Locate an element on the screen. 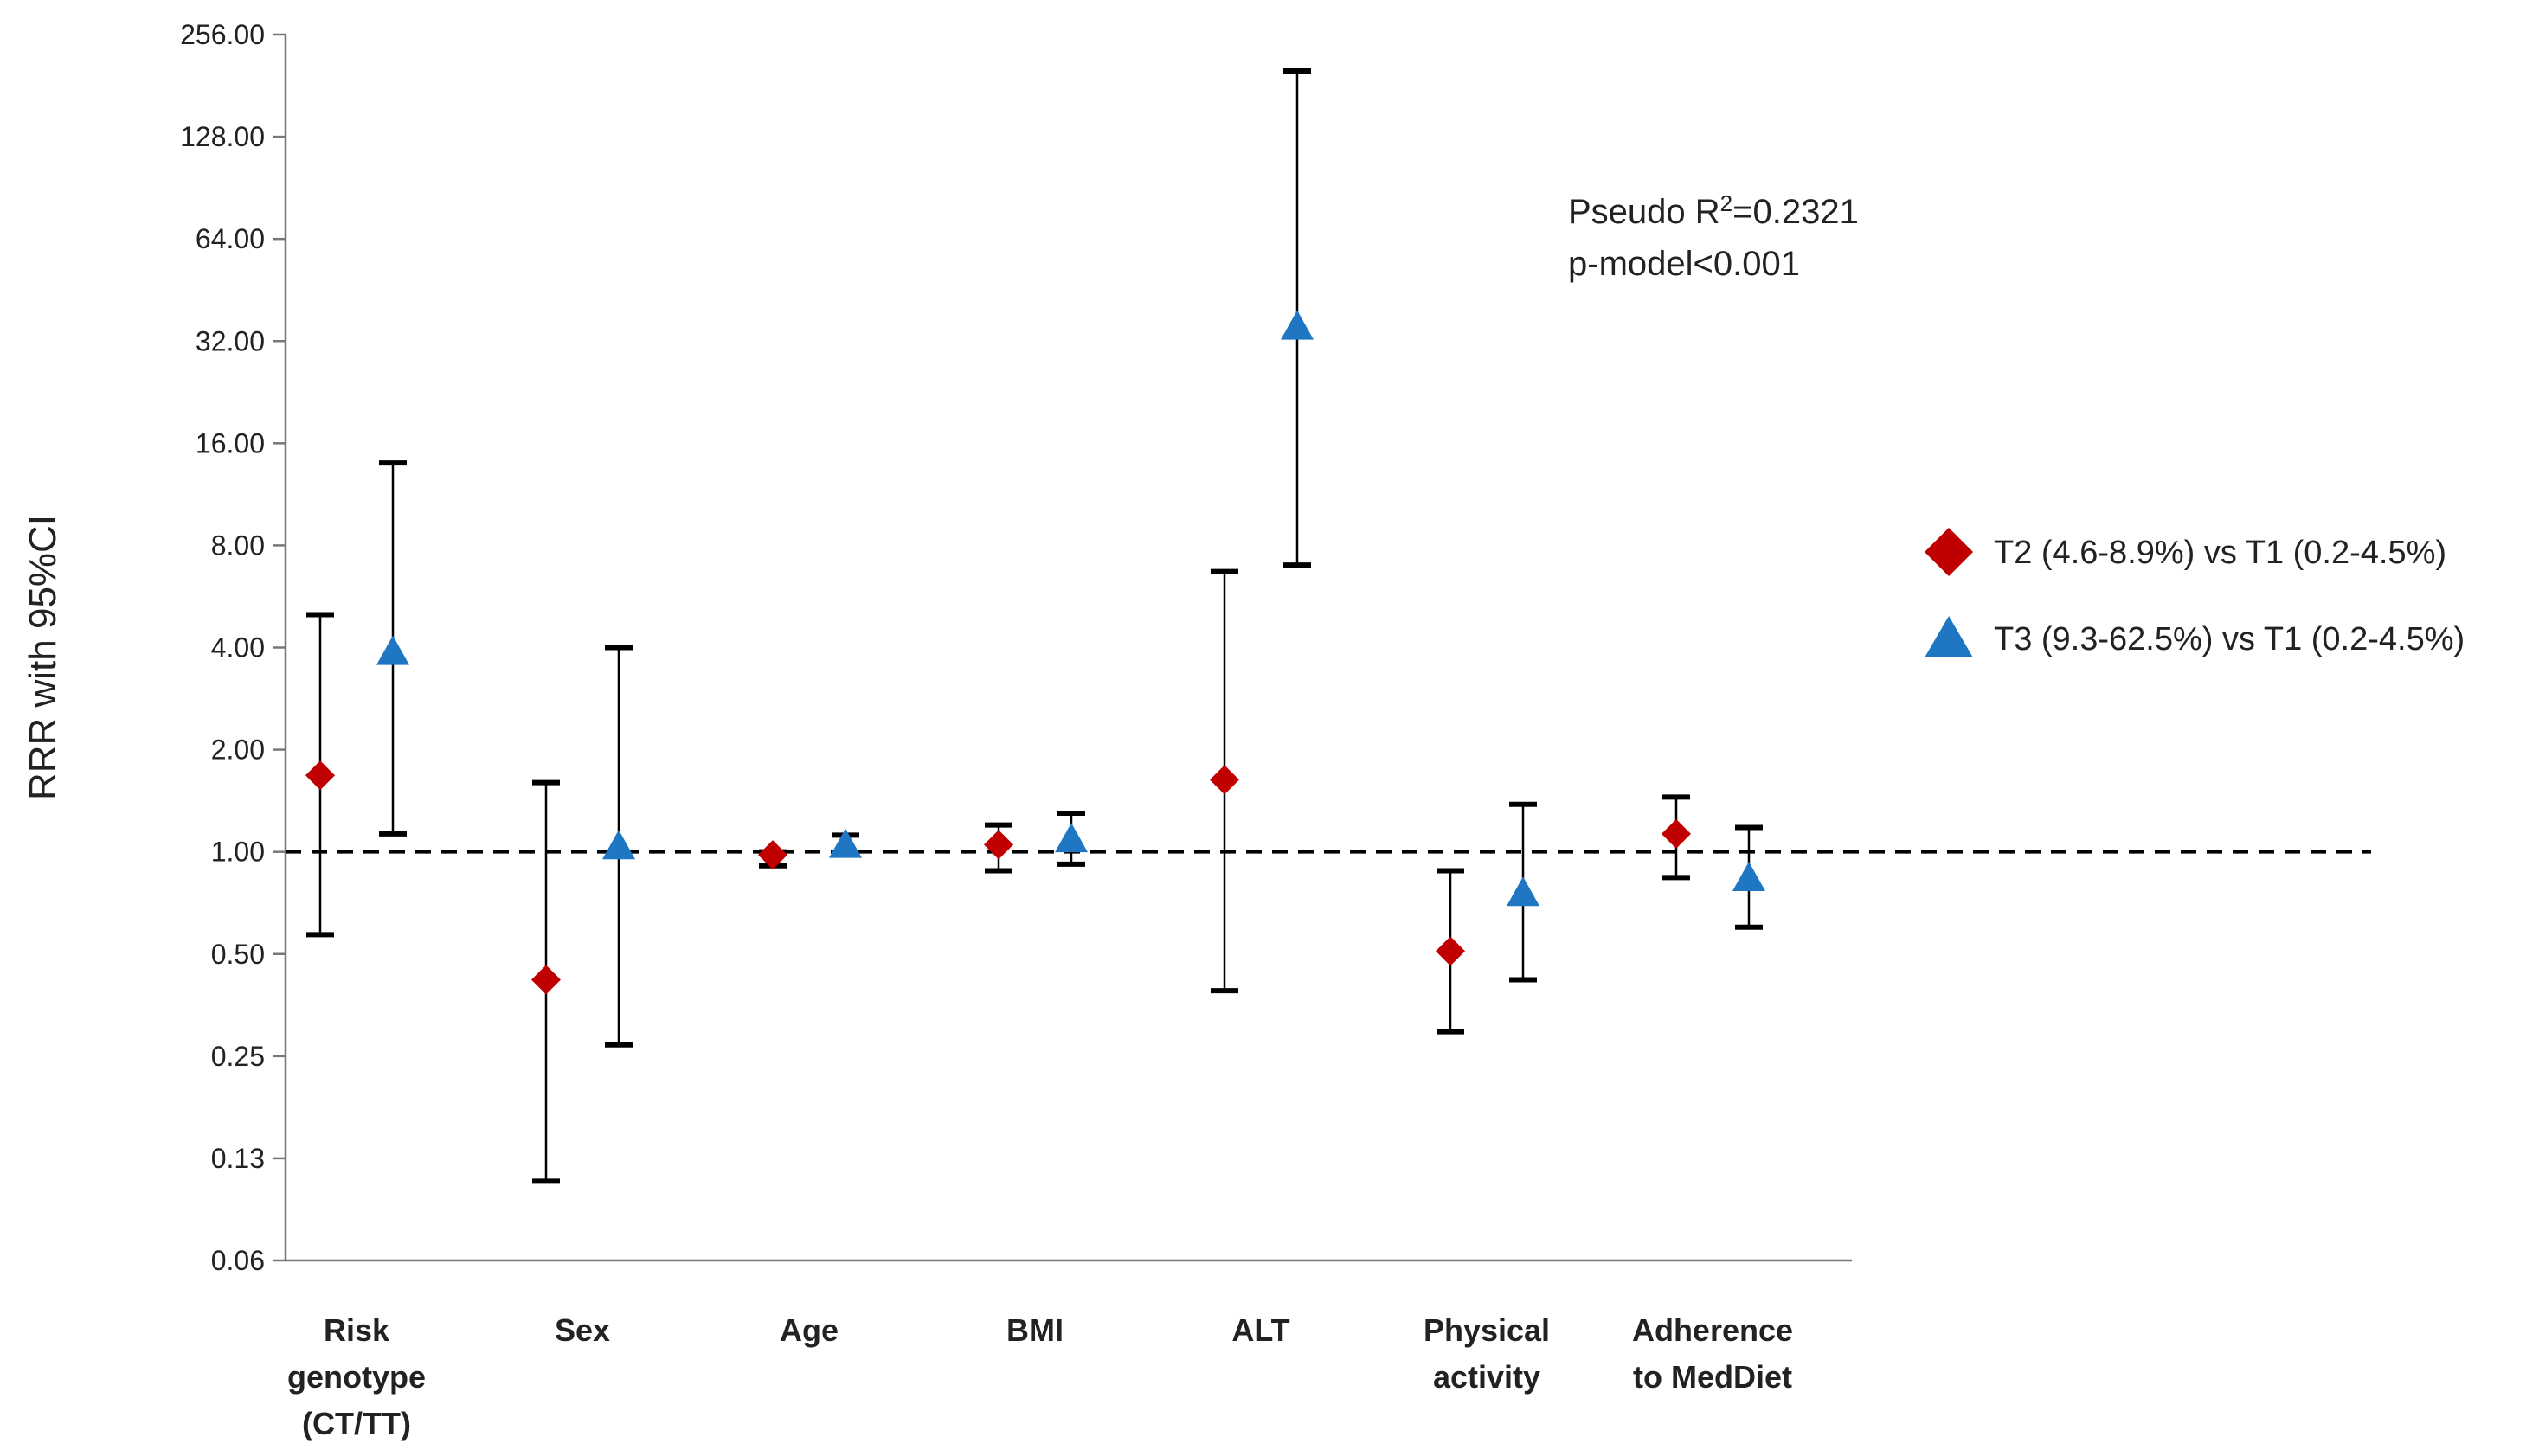  category-label-line: activity is located at coordinates (1486, 1377).